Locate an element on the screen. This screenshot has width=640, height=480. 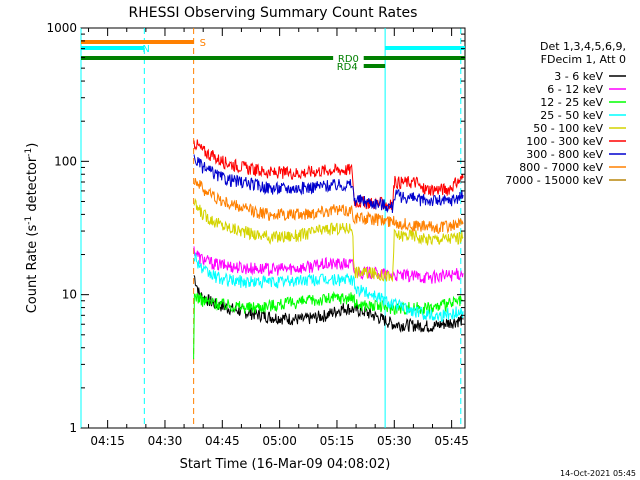
chart-title: RHESSI Observing Summary Count Rates is located at coordinates (273, 13).